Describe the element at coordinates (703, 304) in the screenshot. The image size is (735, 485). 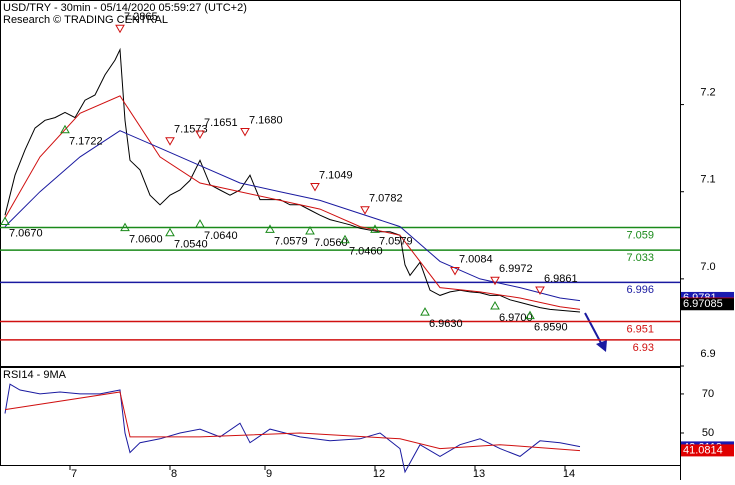
I see `price-label: 6.97085` at that location.